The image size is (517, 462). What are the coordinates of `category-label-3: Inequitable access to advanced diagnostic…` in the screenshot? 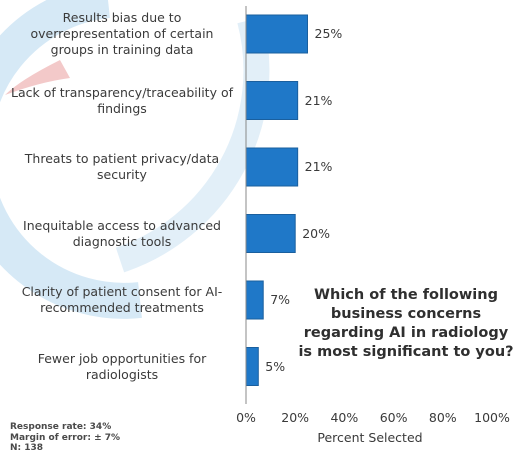 It's located at (122, 234).